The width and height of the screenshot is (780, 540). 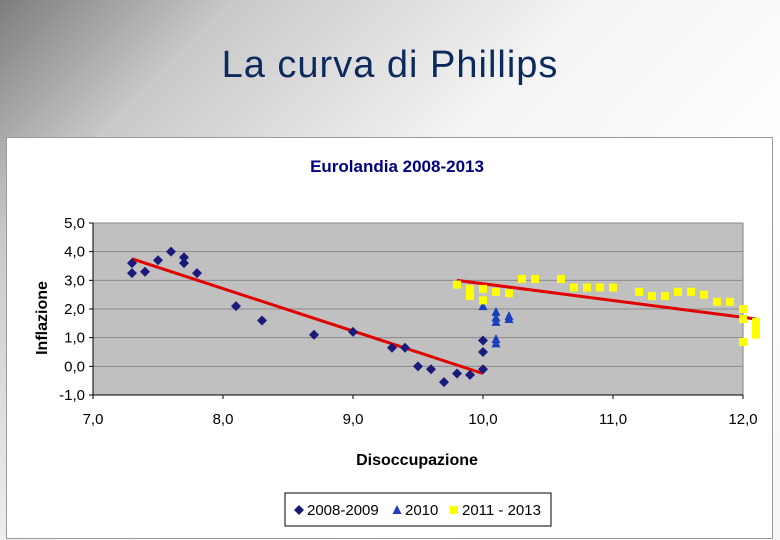 I want to click on x-tick-label: 8,0, so click(x=223, y=419).